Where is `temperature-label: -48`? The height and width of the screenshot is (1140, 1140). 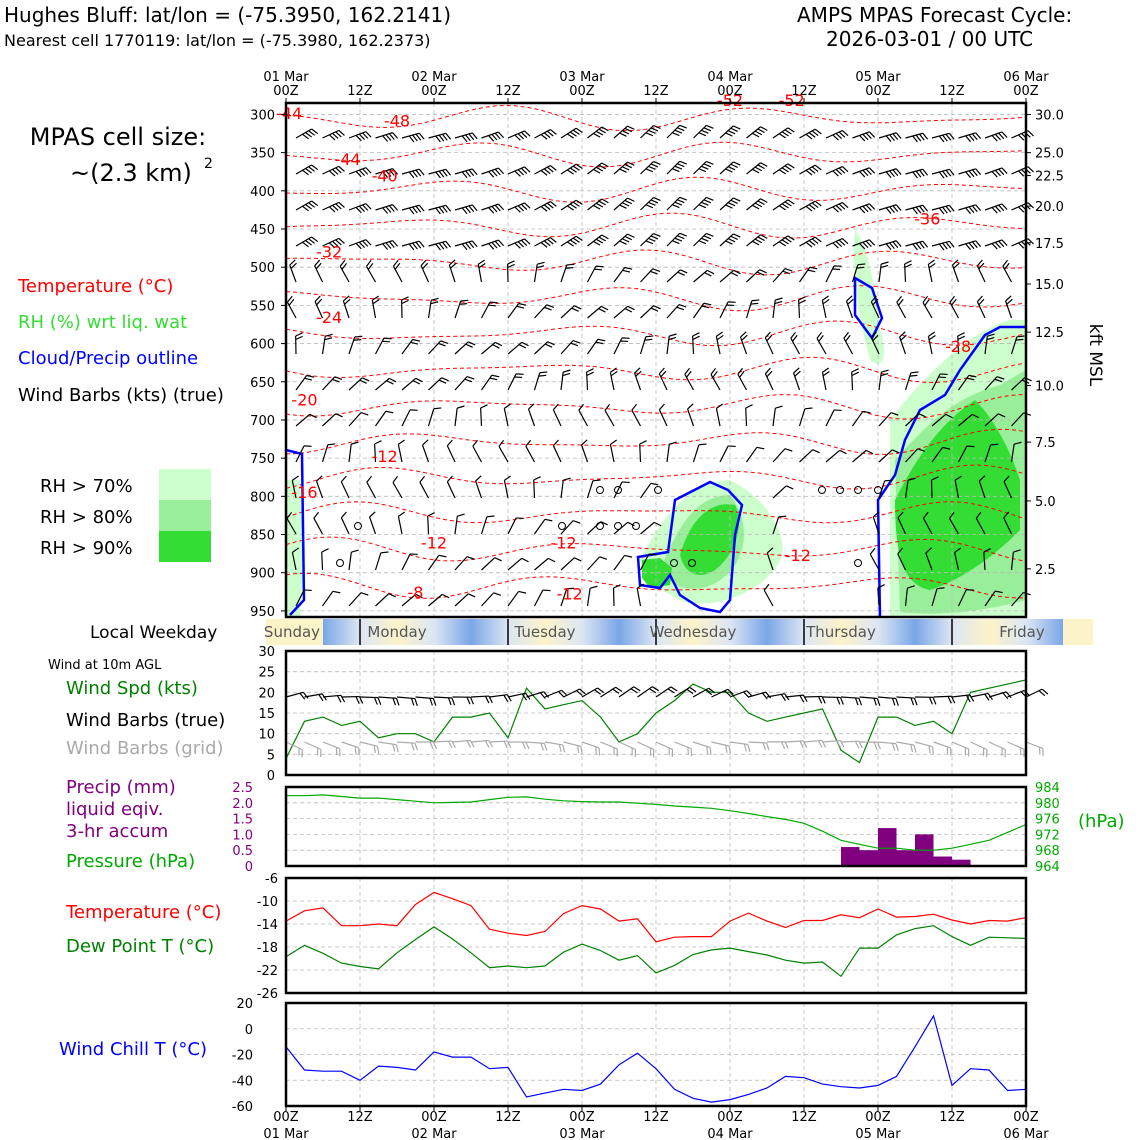
temperature-label: -48 is located at coordinates (397, 121).